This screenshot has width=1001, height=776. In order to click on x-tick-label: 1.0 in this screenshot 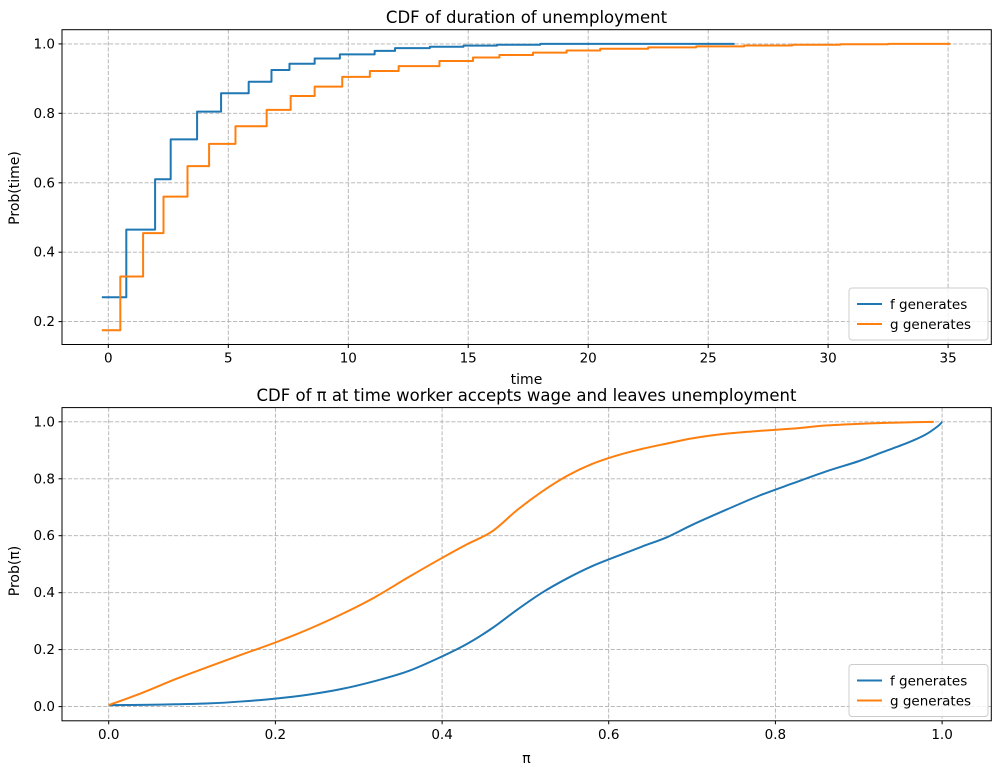, I will do `click(941, 735)`.